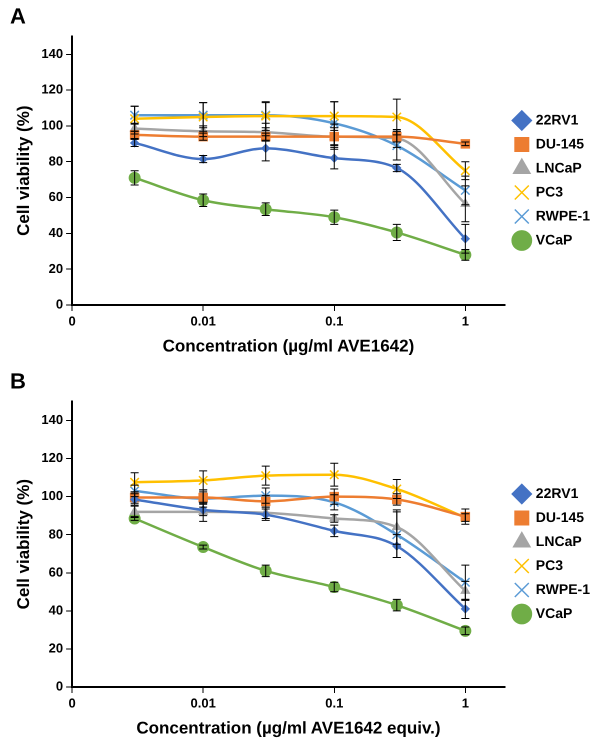  I want to click on chart-title: B, so click(18, 381).